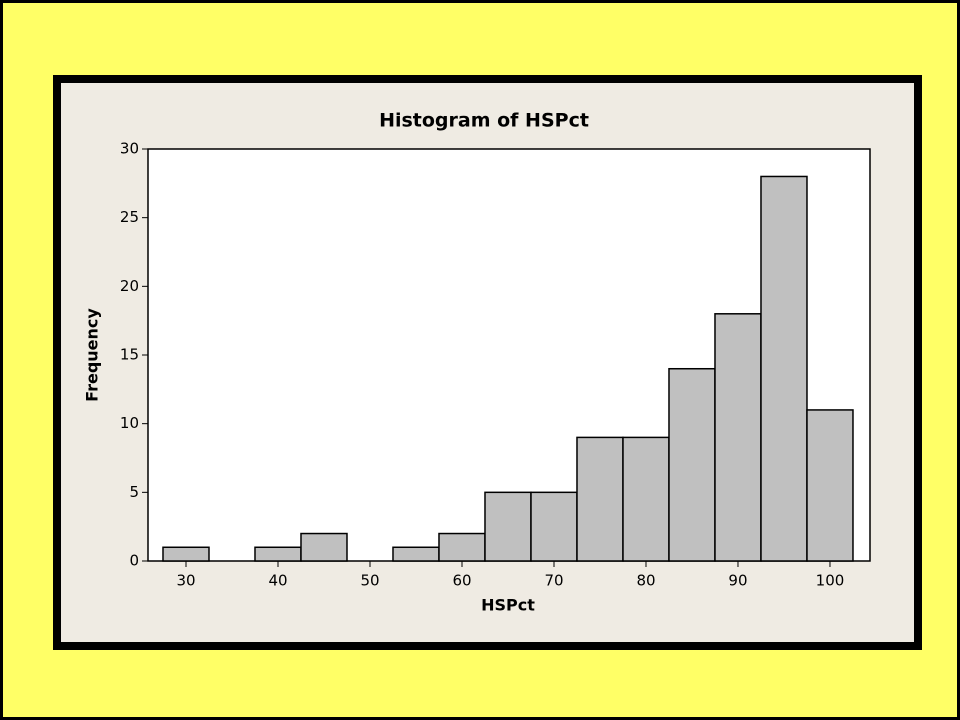 The image size is (960, 720). What do you see at coordinates (553, 581) in the screenshot?
I see `x-tick-label: 70` at bounding box center [553, 581].